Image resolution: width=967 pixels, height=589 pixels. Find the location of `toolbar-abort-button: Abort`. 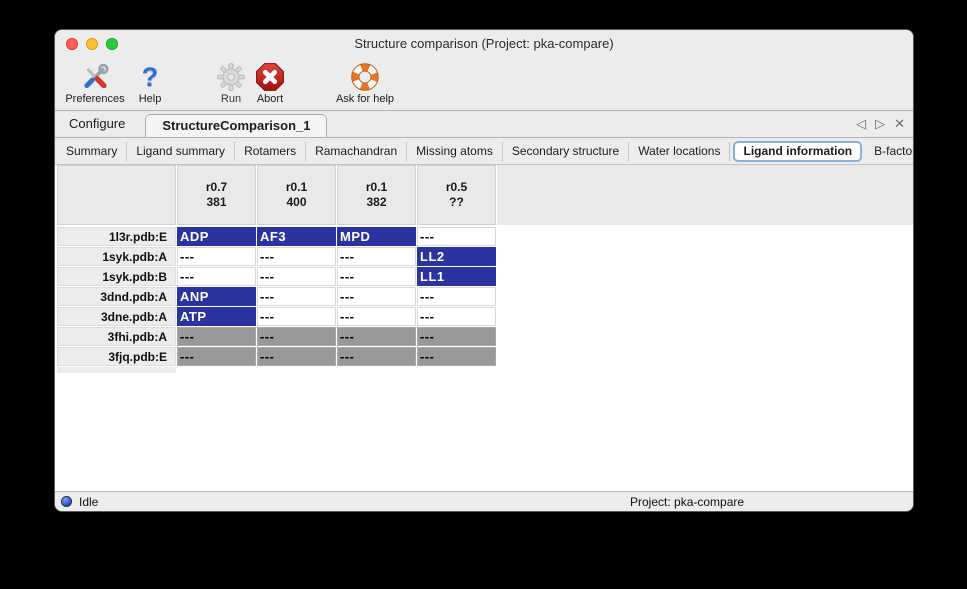

toolbar-abort-button: Abort is located at coordinates (270, 83).